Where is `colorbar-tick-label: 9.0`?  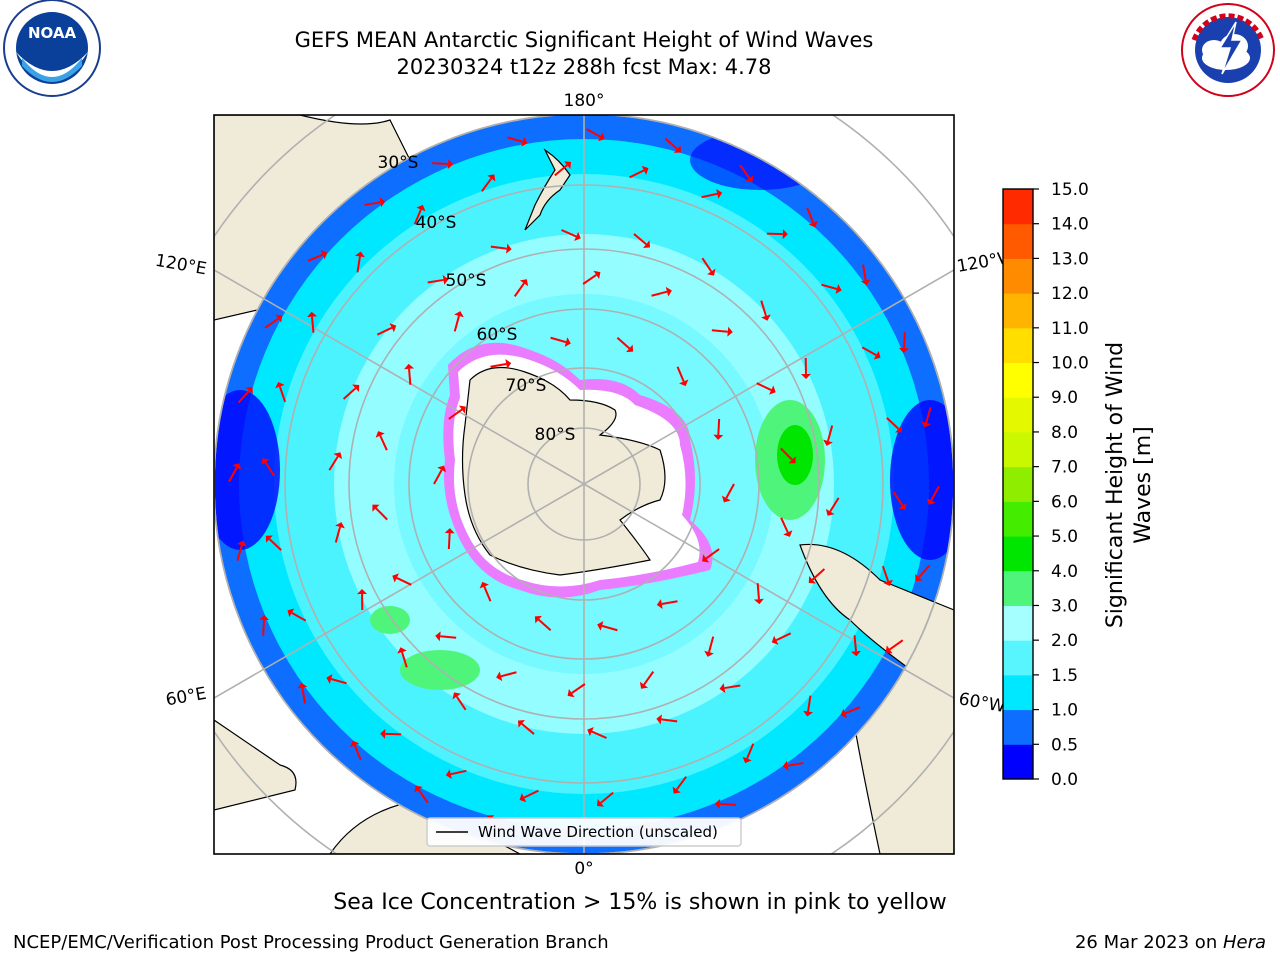
colorbar-tick-label: 9.0 is located at coordinates (1064, 398).